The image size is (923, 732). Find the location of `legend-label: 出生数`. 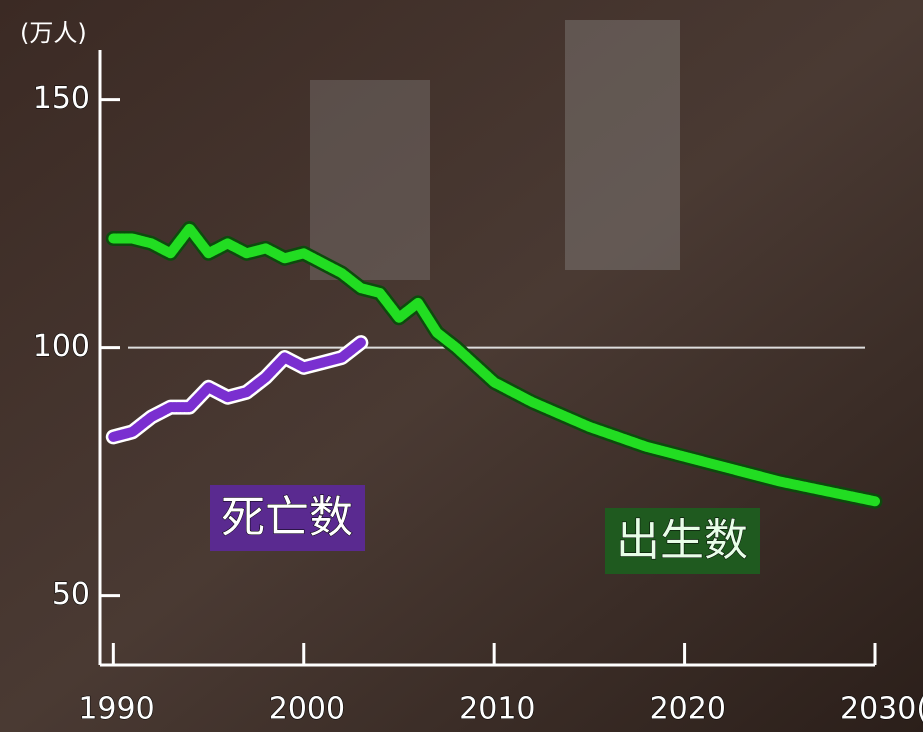

legend-label: 出生数 is located at coordinates (682, 540).